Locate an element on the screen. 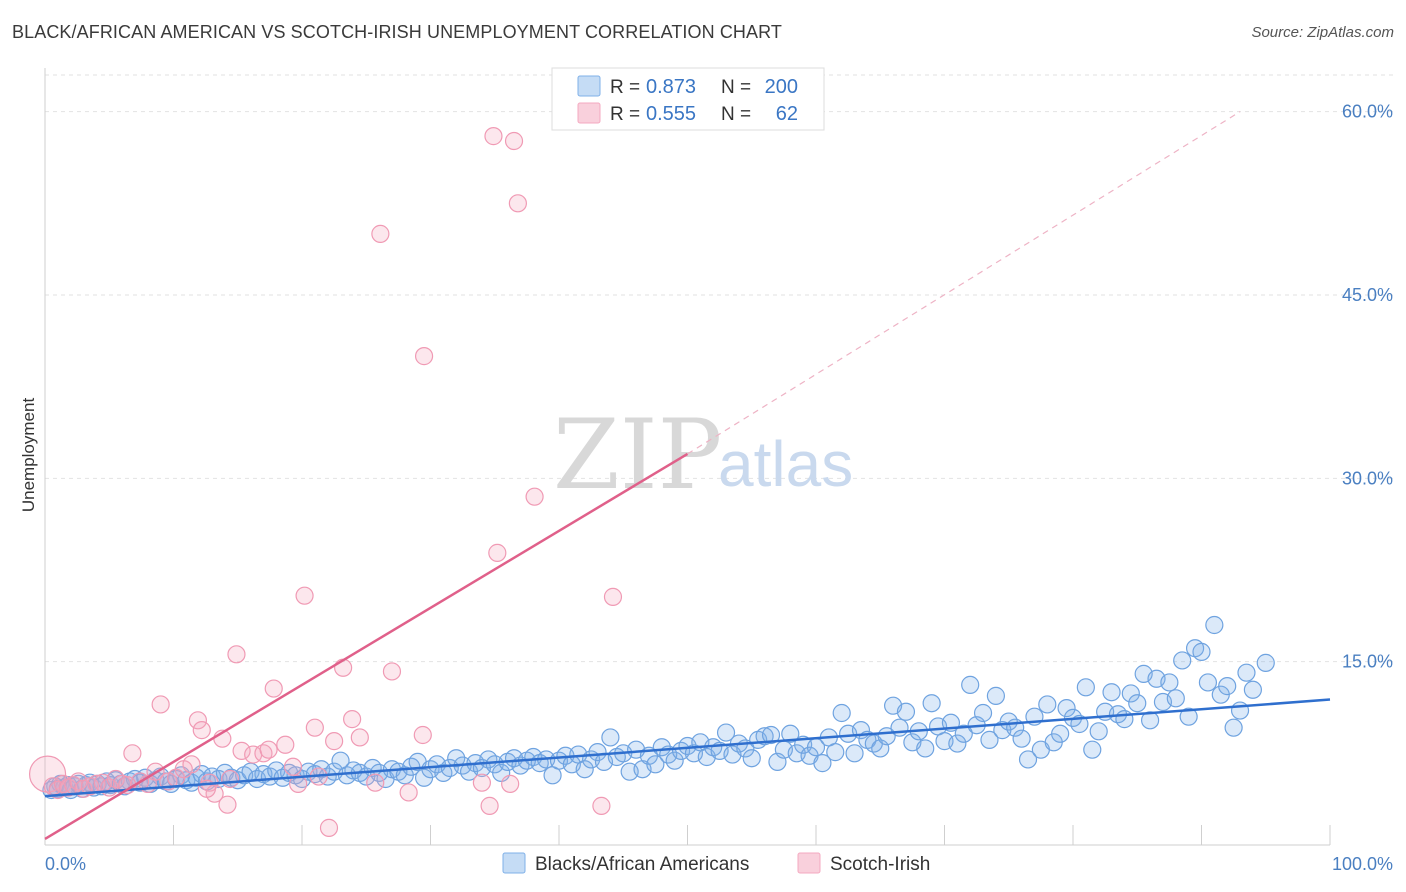 Image resolution: width=1406 pixels, height=892 pixels. legend-n-value-1: 200 is located at coordinates (781, 87).